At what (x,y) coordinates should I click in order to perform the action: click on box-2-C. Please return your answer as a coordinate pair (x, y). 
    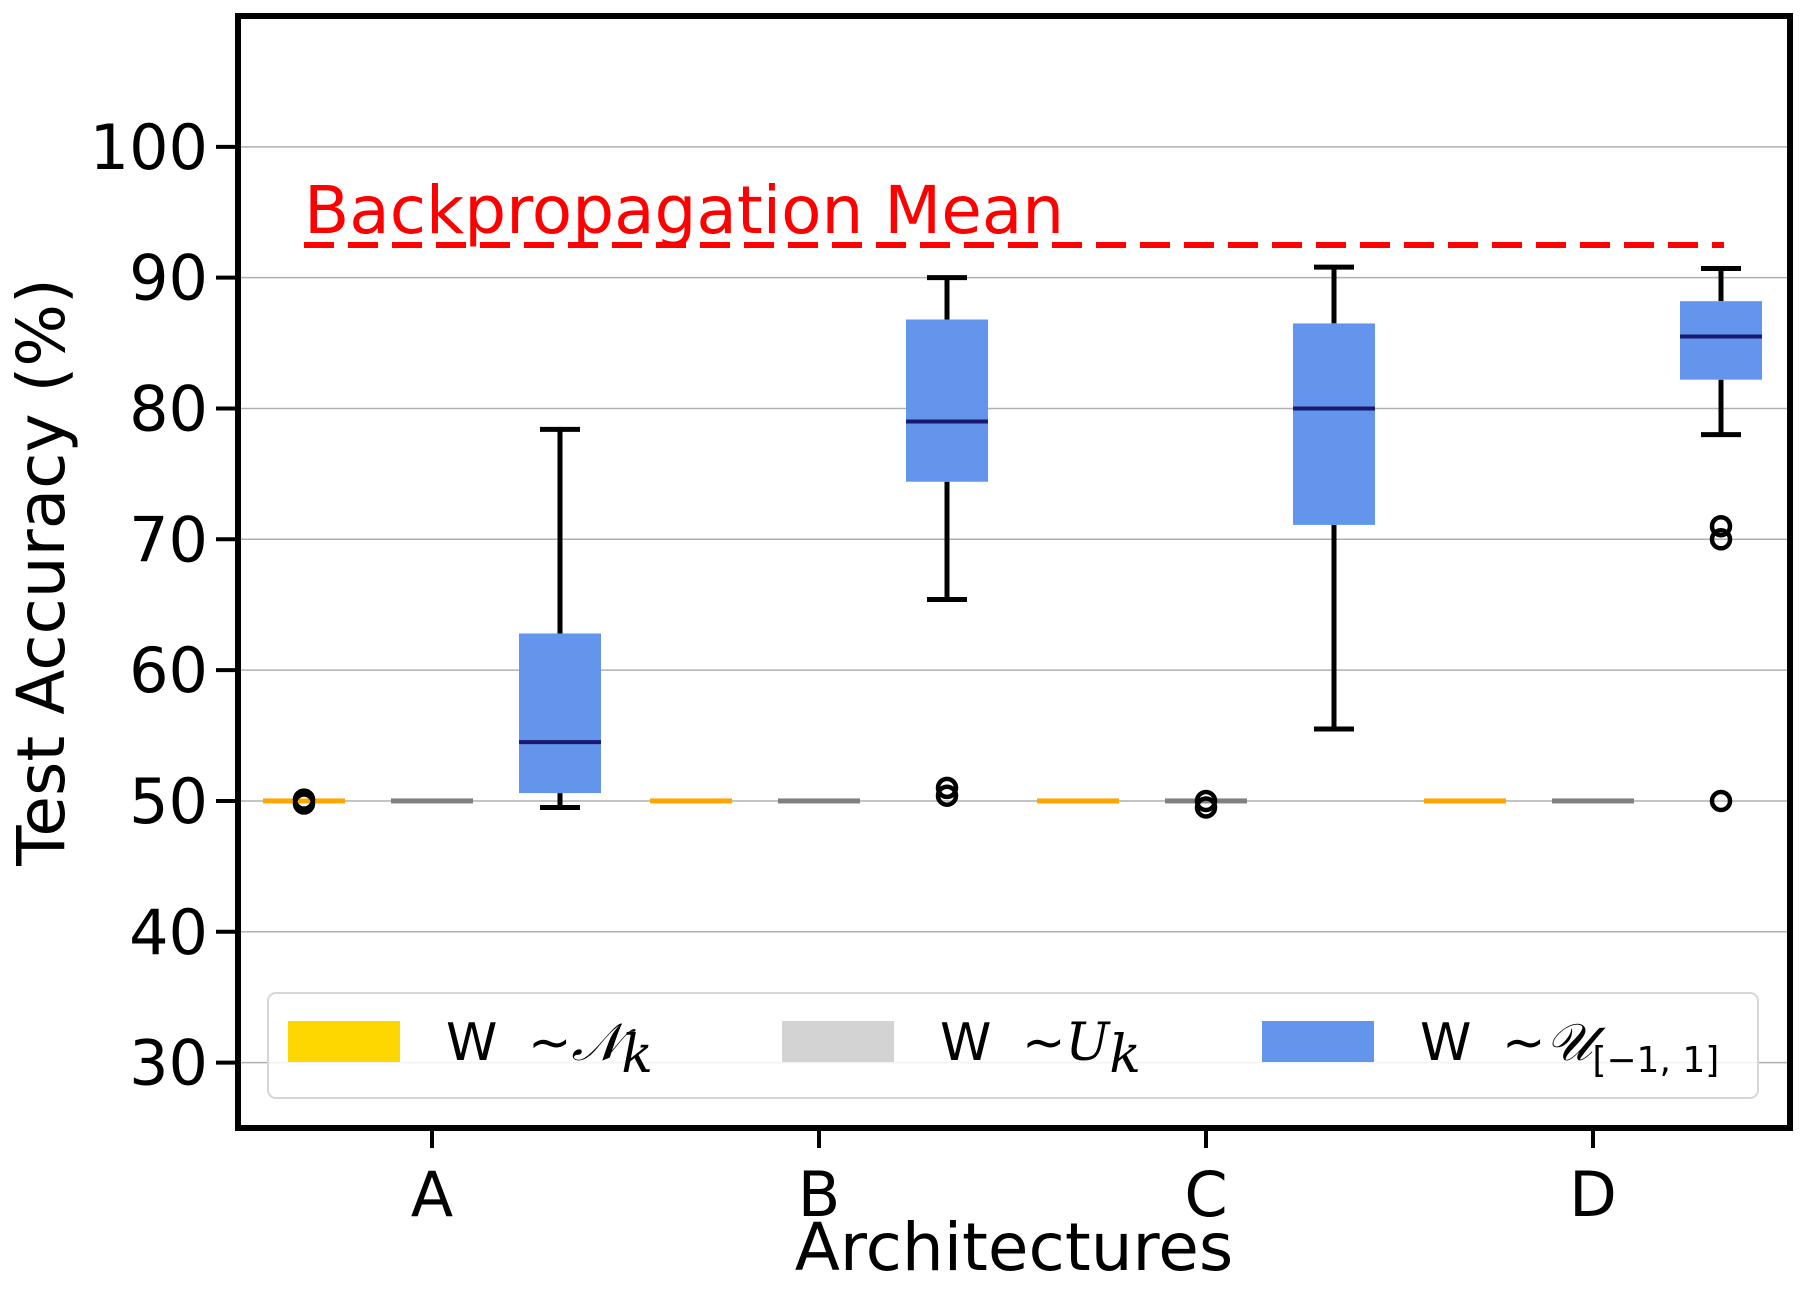
    Looking at the image, I should click on (1334, 498).